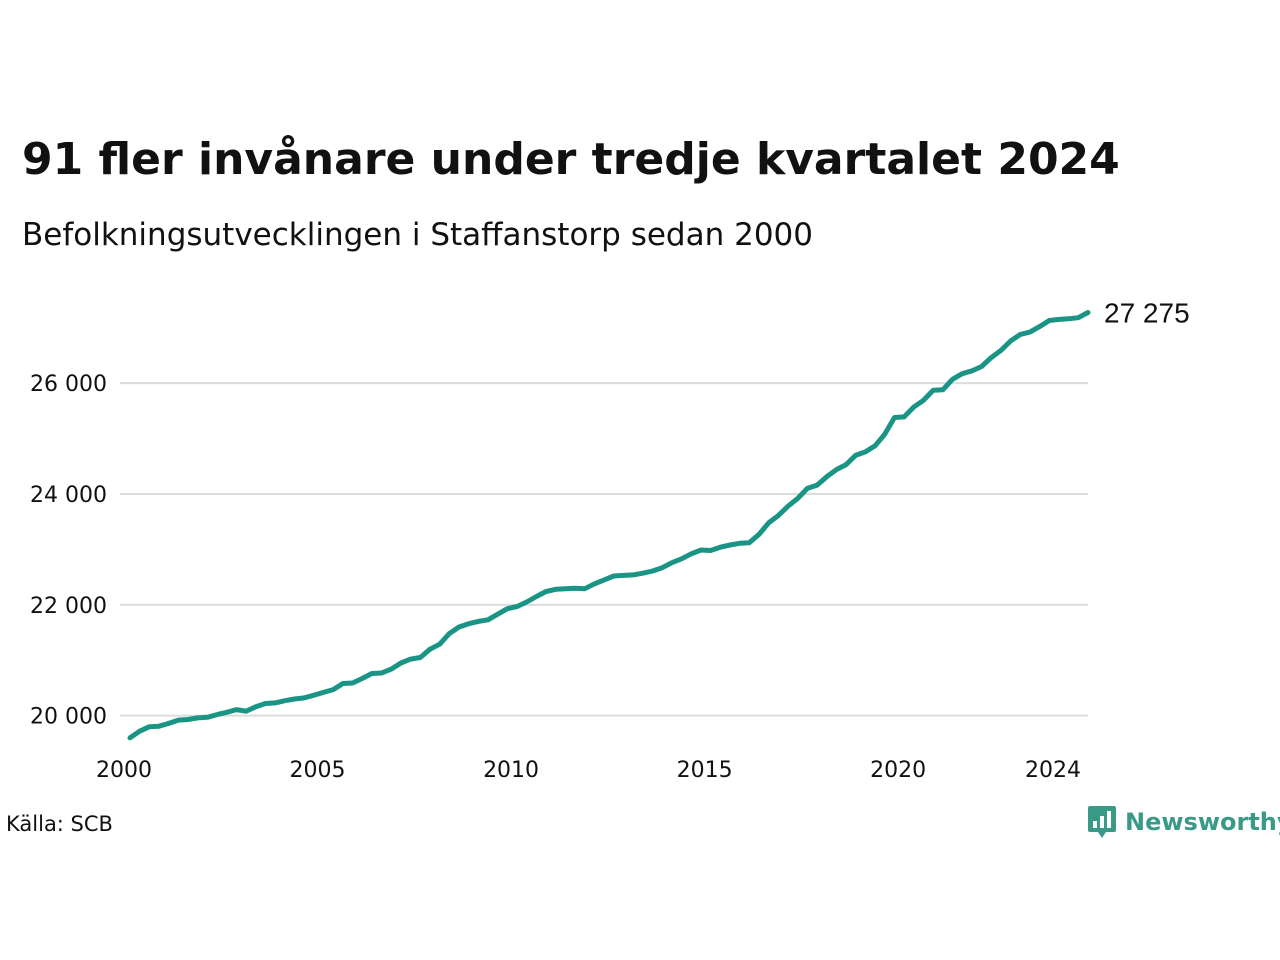 The image size is (1280, 960). I want to click on newsworthy-brand: Newsworthy, so click(1183, 822).